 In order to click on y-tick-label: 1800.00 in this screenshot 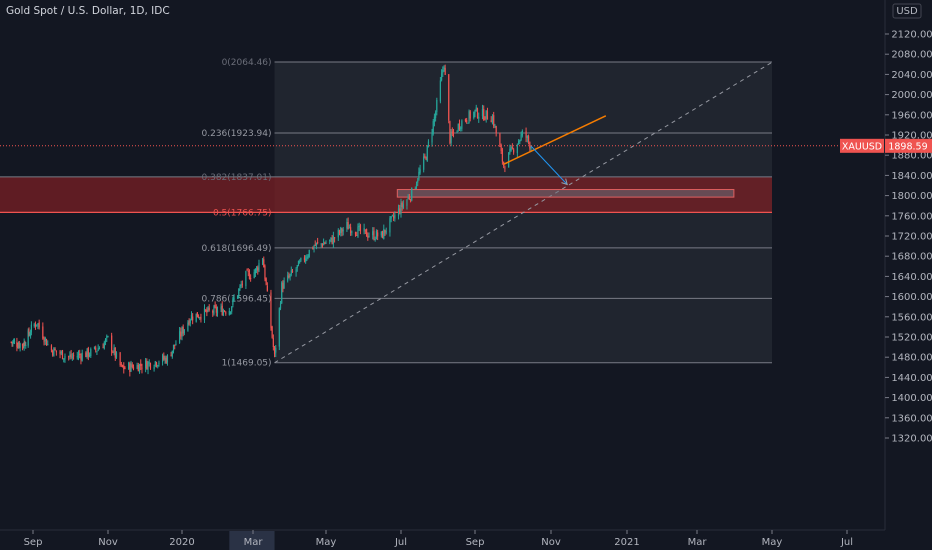, I will do `click(911, 196)`.